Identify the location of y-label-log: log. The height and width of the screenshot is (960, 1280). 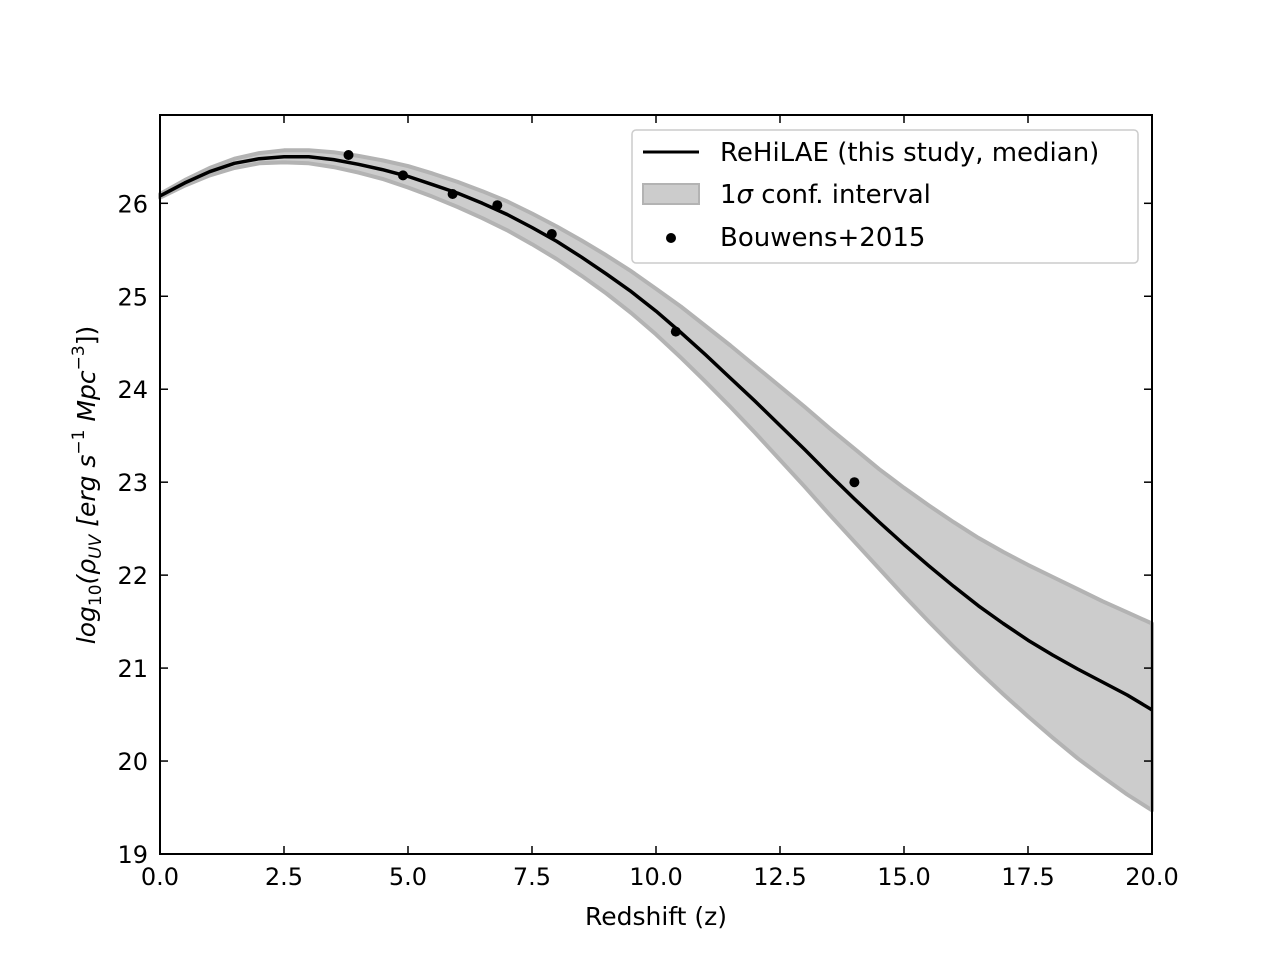
(86, 625).